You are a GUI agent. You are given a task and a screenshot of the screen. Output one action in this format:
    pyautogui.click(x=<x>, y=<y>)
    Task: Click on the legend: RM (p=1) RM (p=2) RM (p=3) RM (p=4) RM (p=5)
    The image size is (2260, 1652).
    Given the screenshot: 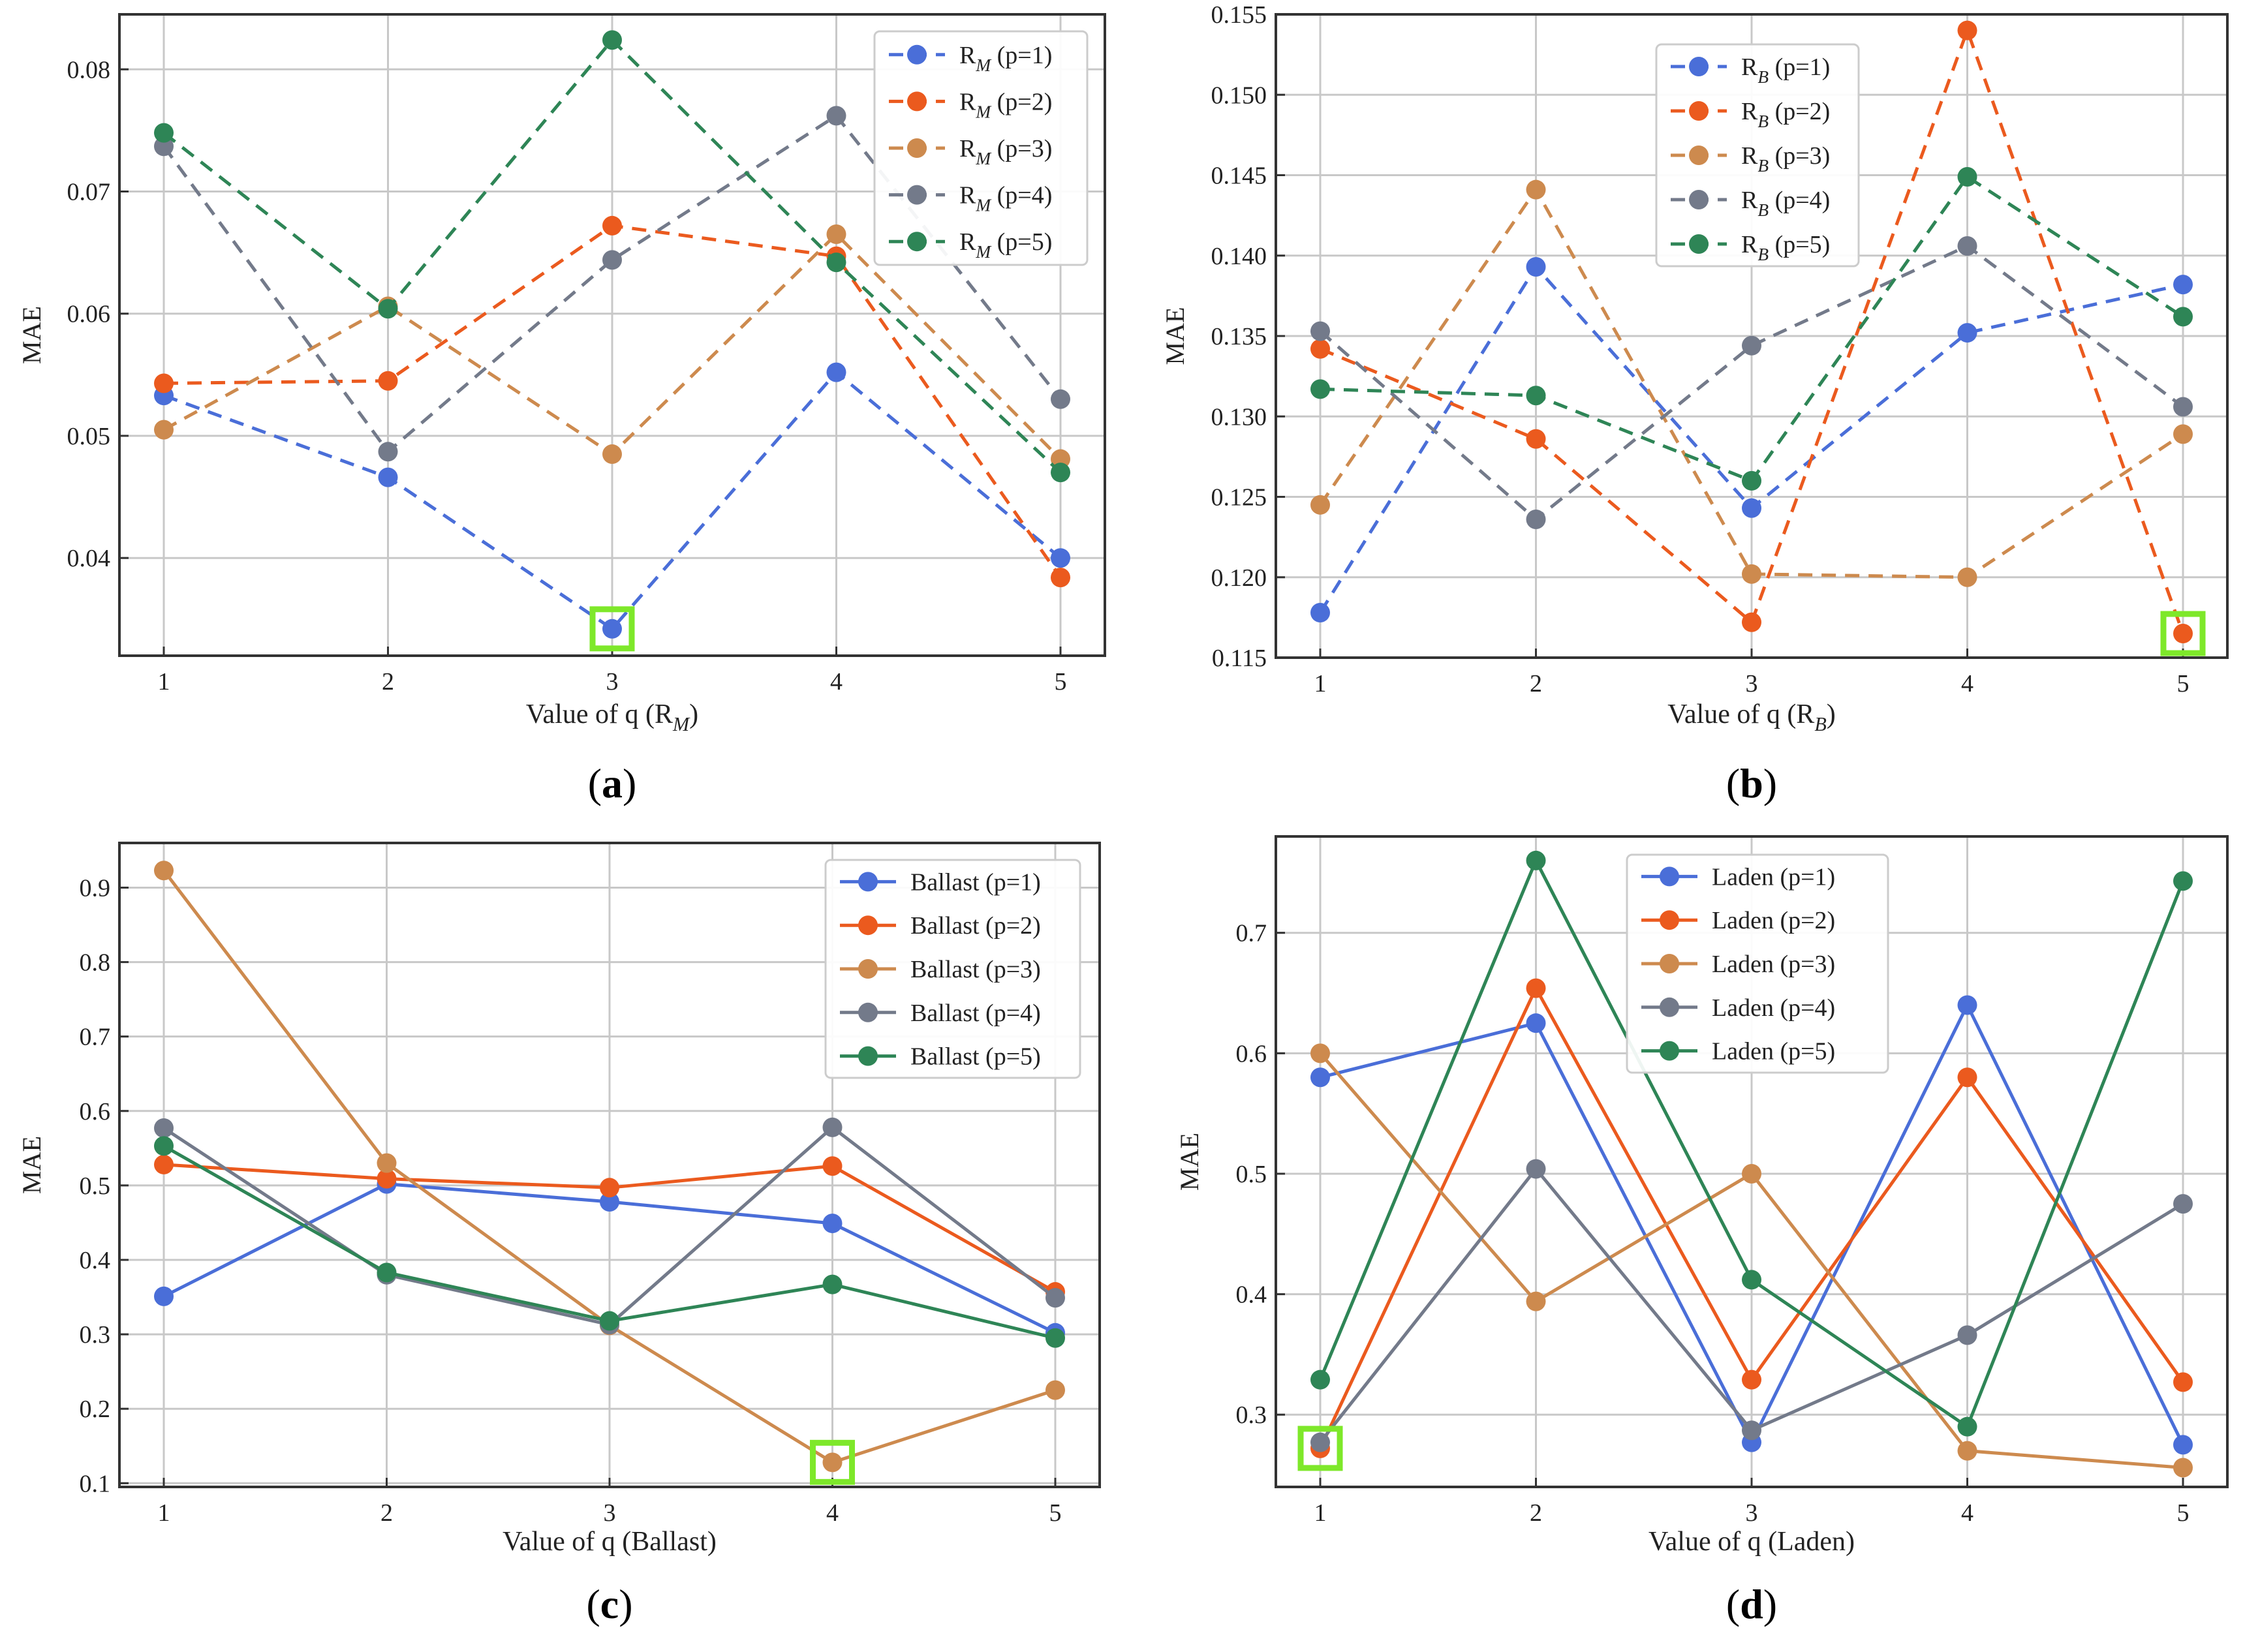 What is the action you would take?
    pyautogui.click(x=981, y=148)
    